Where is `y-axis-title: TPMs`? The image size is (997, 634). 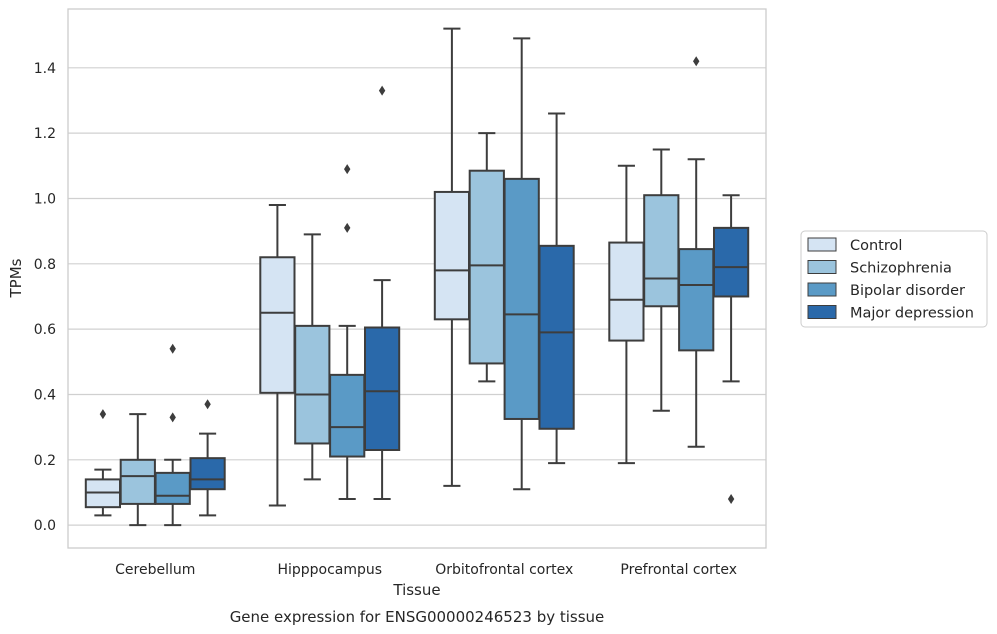
y-axis-title: TPMs is located at coordinates (16, 278).